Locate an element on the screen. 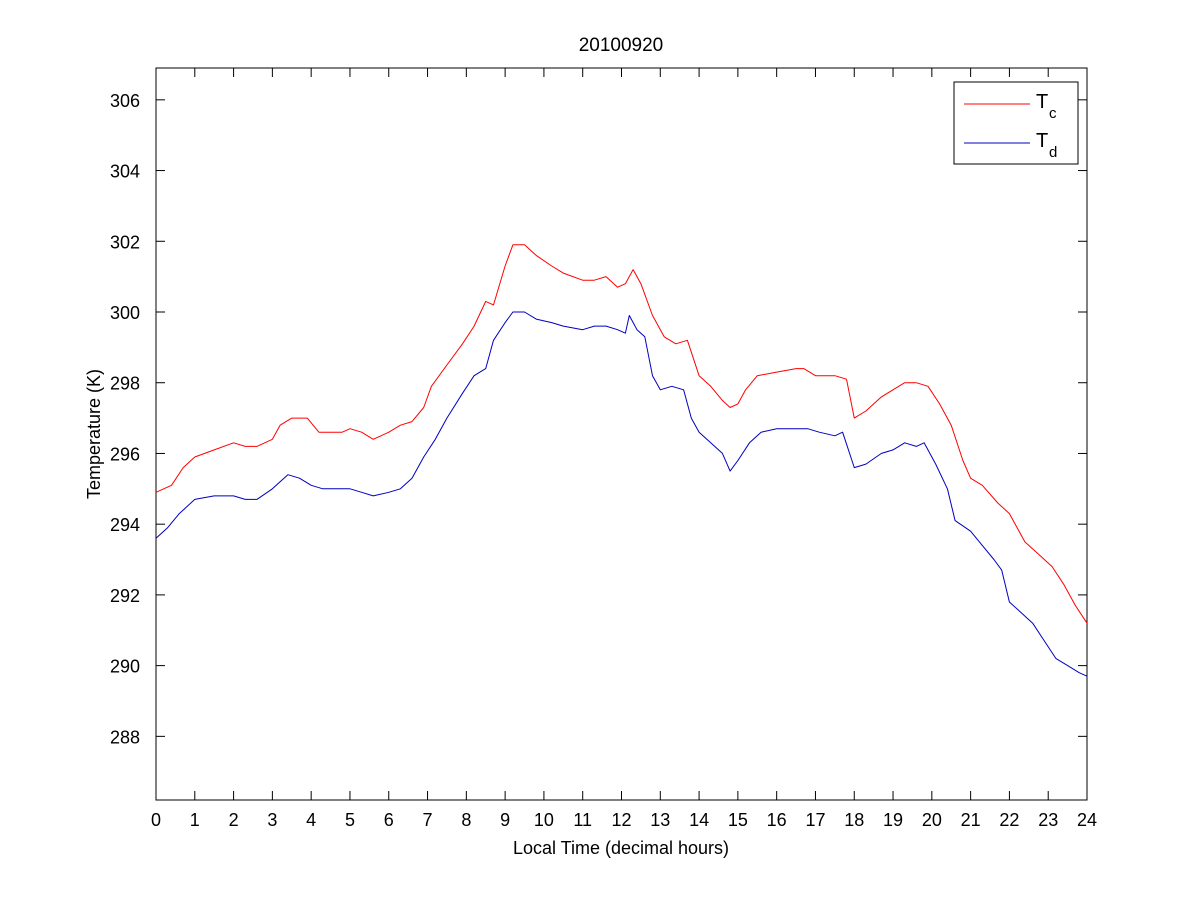 The width and height of the screenshot is (1201, 900). y-tick-label: 294 is located at coordinates (125, 525).